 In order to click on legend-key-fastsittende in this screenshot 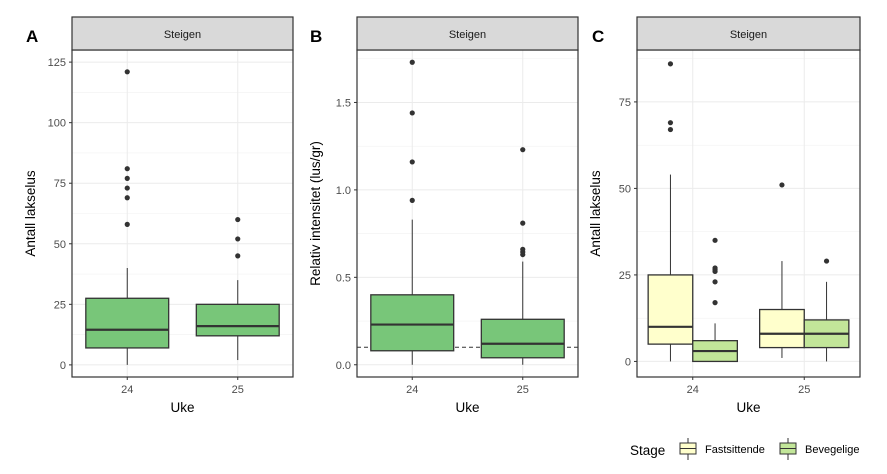, I will do `click(688, 449)`.